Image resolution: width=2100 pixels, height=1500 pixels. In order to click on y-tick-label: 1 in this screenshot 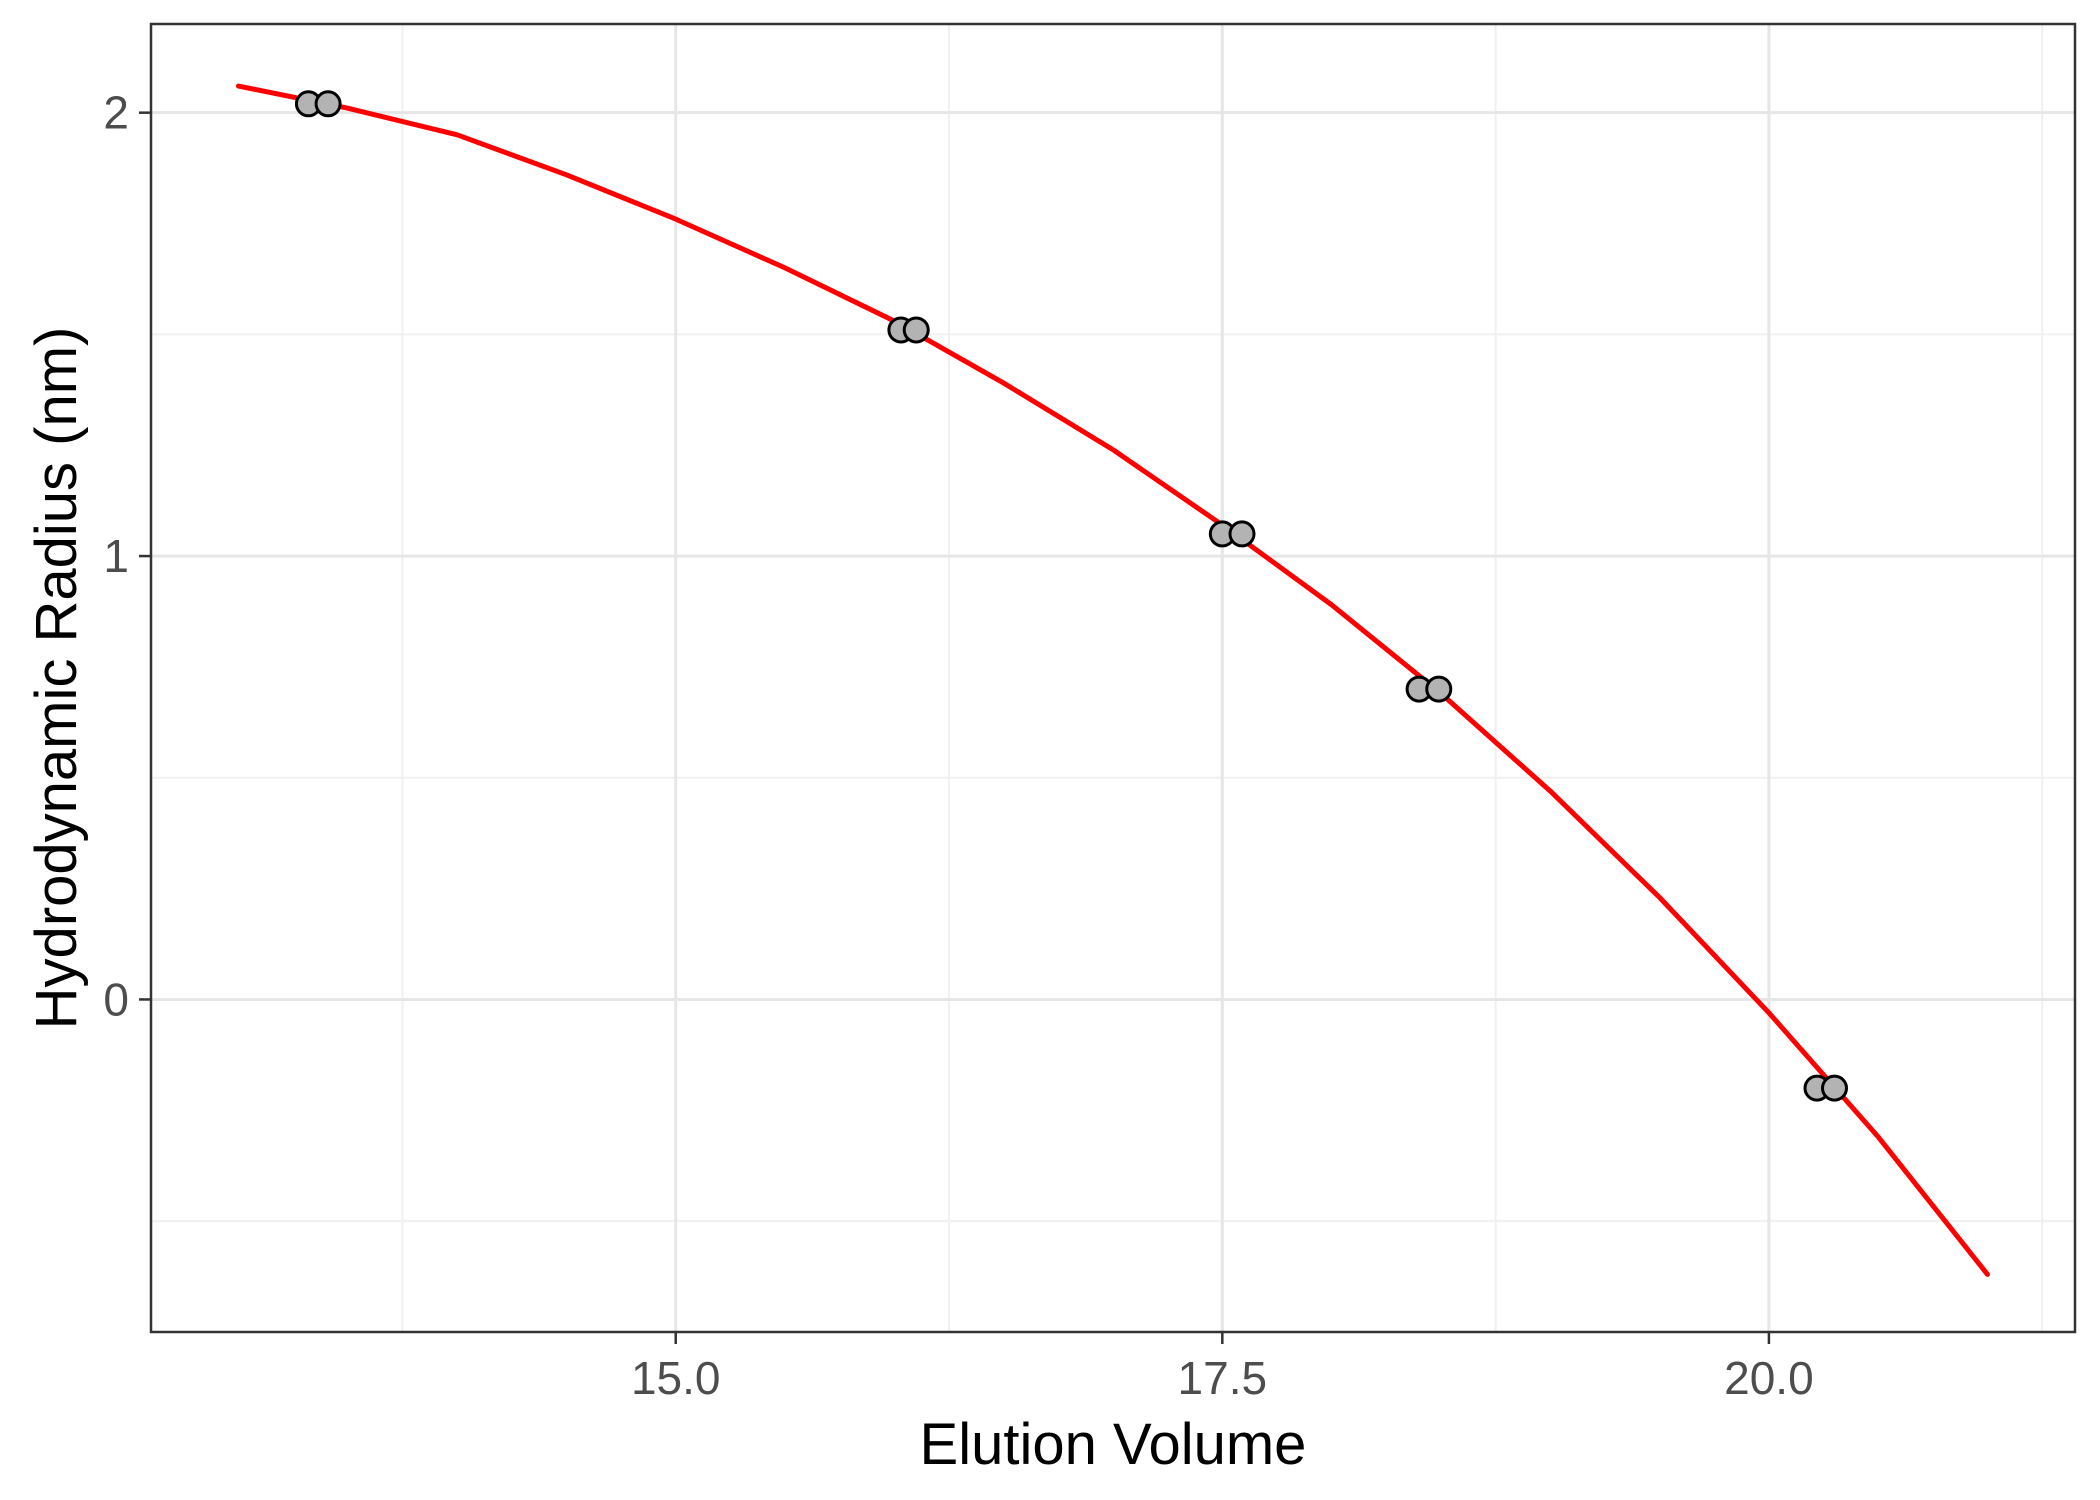, I will do `click(116, 556)`.